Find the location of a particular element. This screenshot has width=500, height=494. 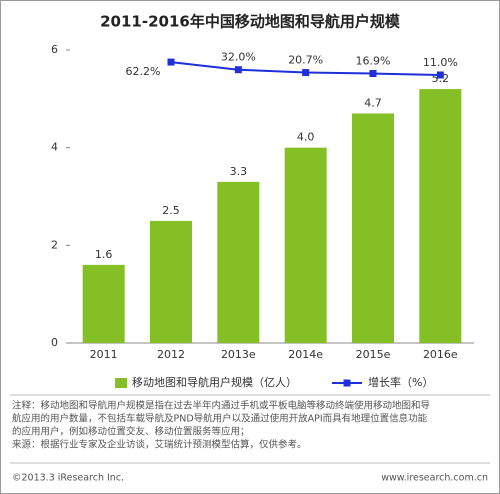

footer-right: www.iresearch.com.cn is located at coordinates (434, 478).